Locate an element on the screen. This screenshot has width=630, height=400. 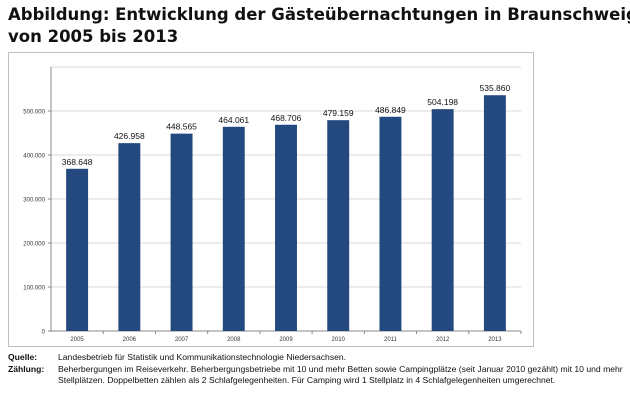
y-tick-label: 0 is located at coordinates (44, 333).